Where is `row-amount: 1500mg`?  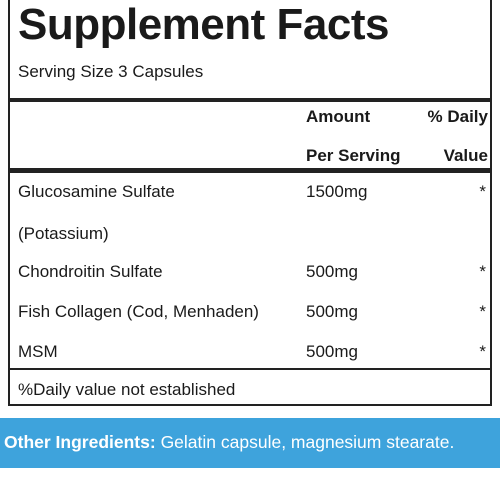
row-amount: 1500mg is located at coordinates (337, 191).